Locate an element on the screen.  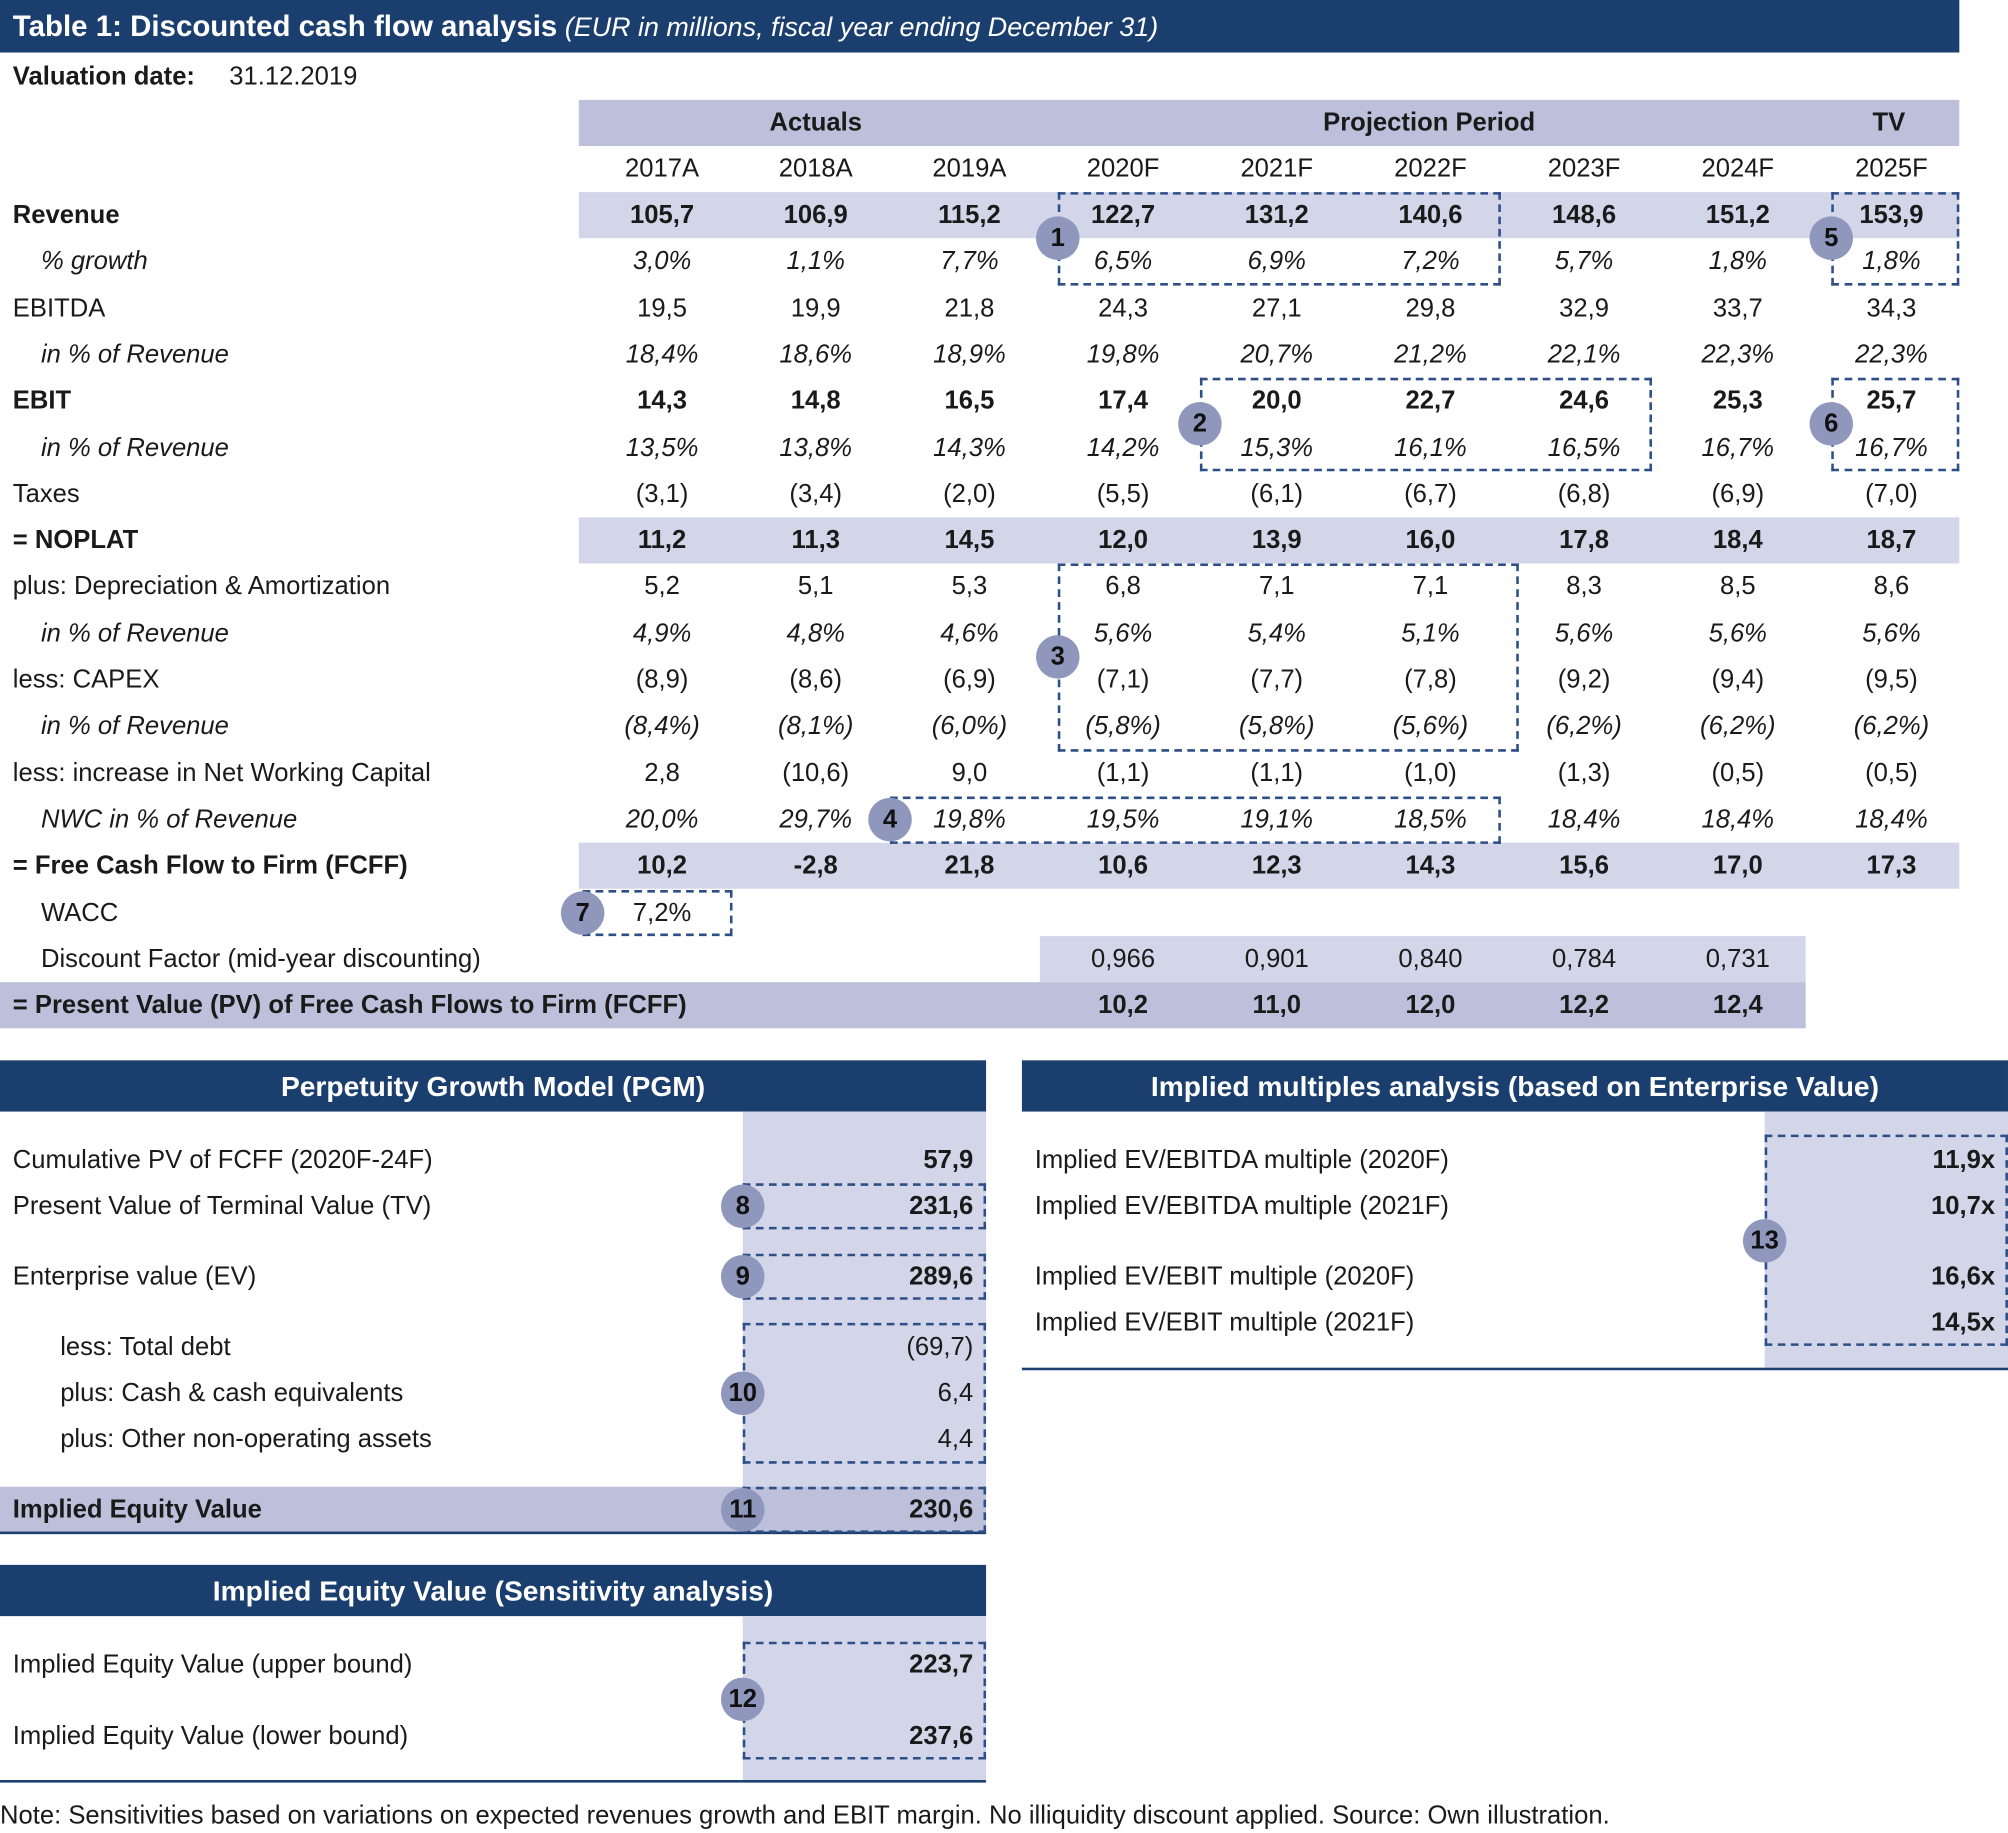
cell: 20,7% is located at coordinates (1277, 354).